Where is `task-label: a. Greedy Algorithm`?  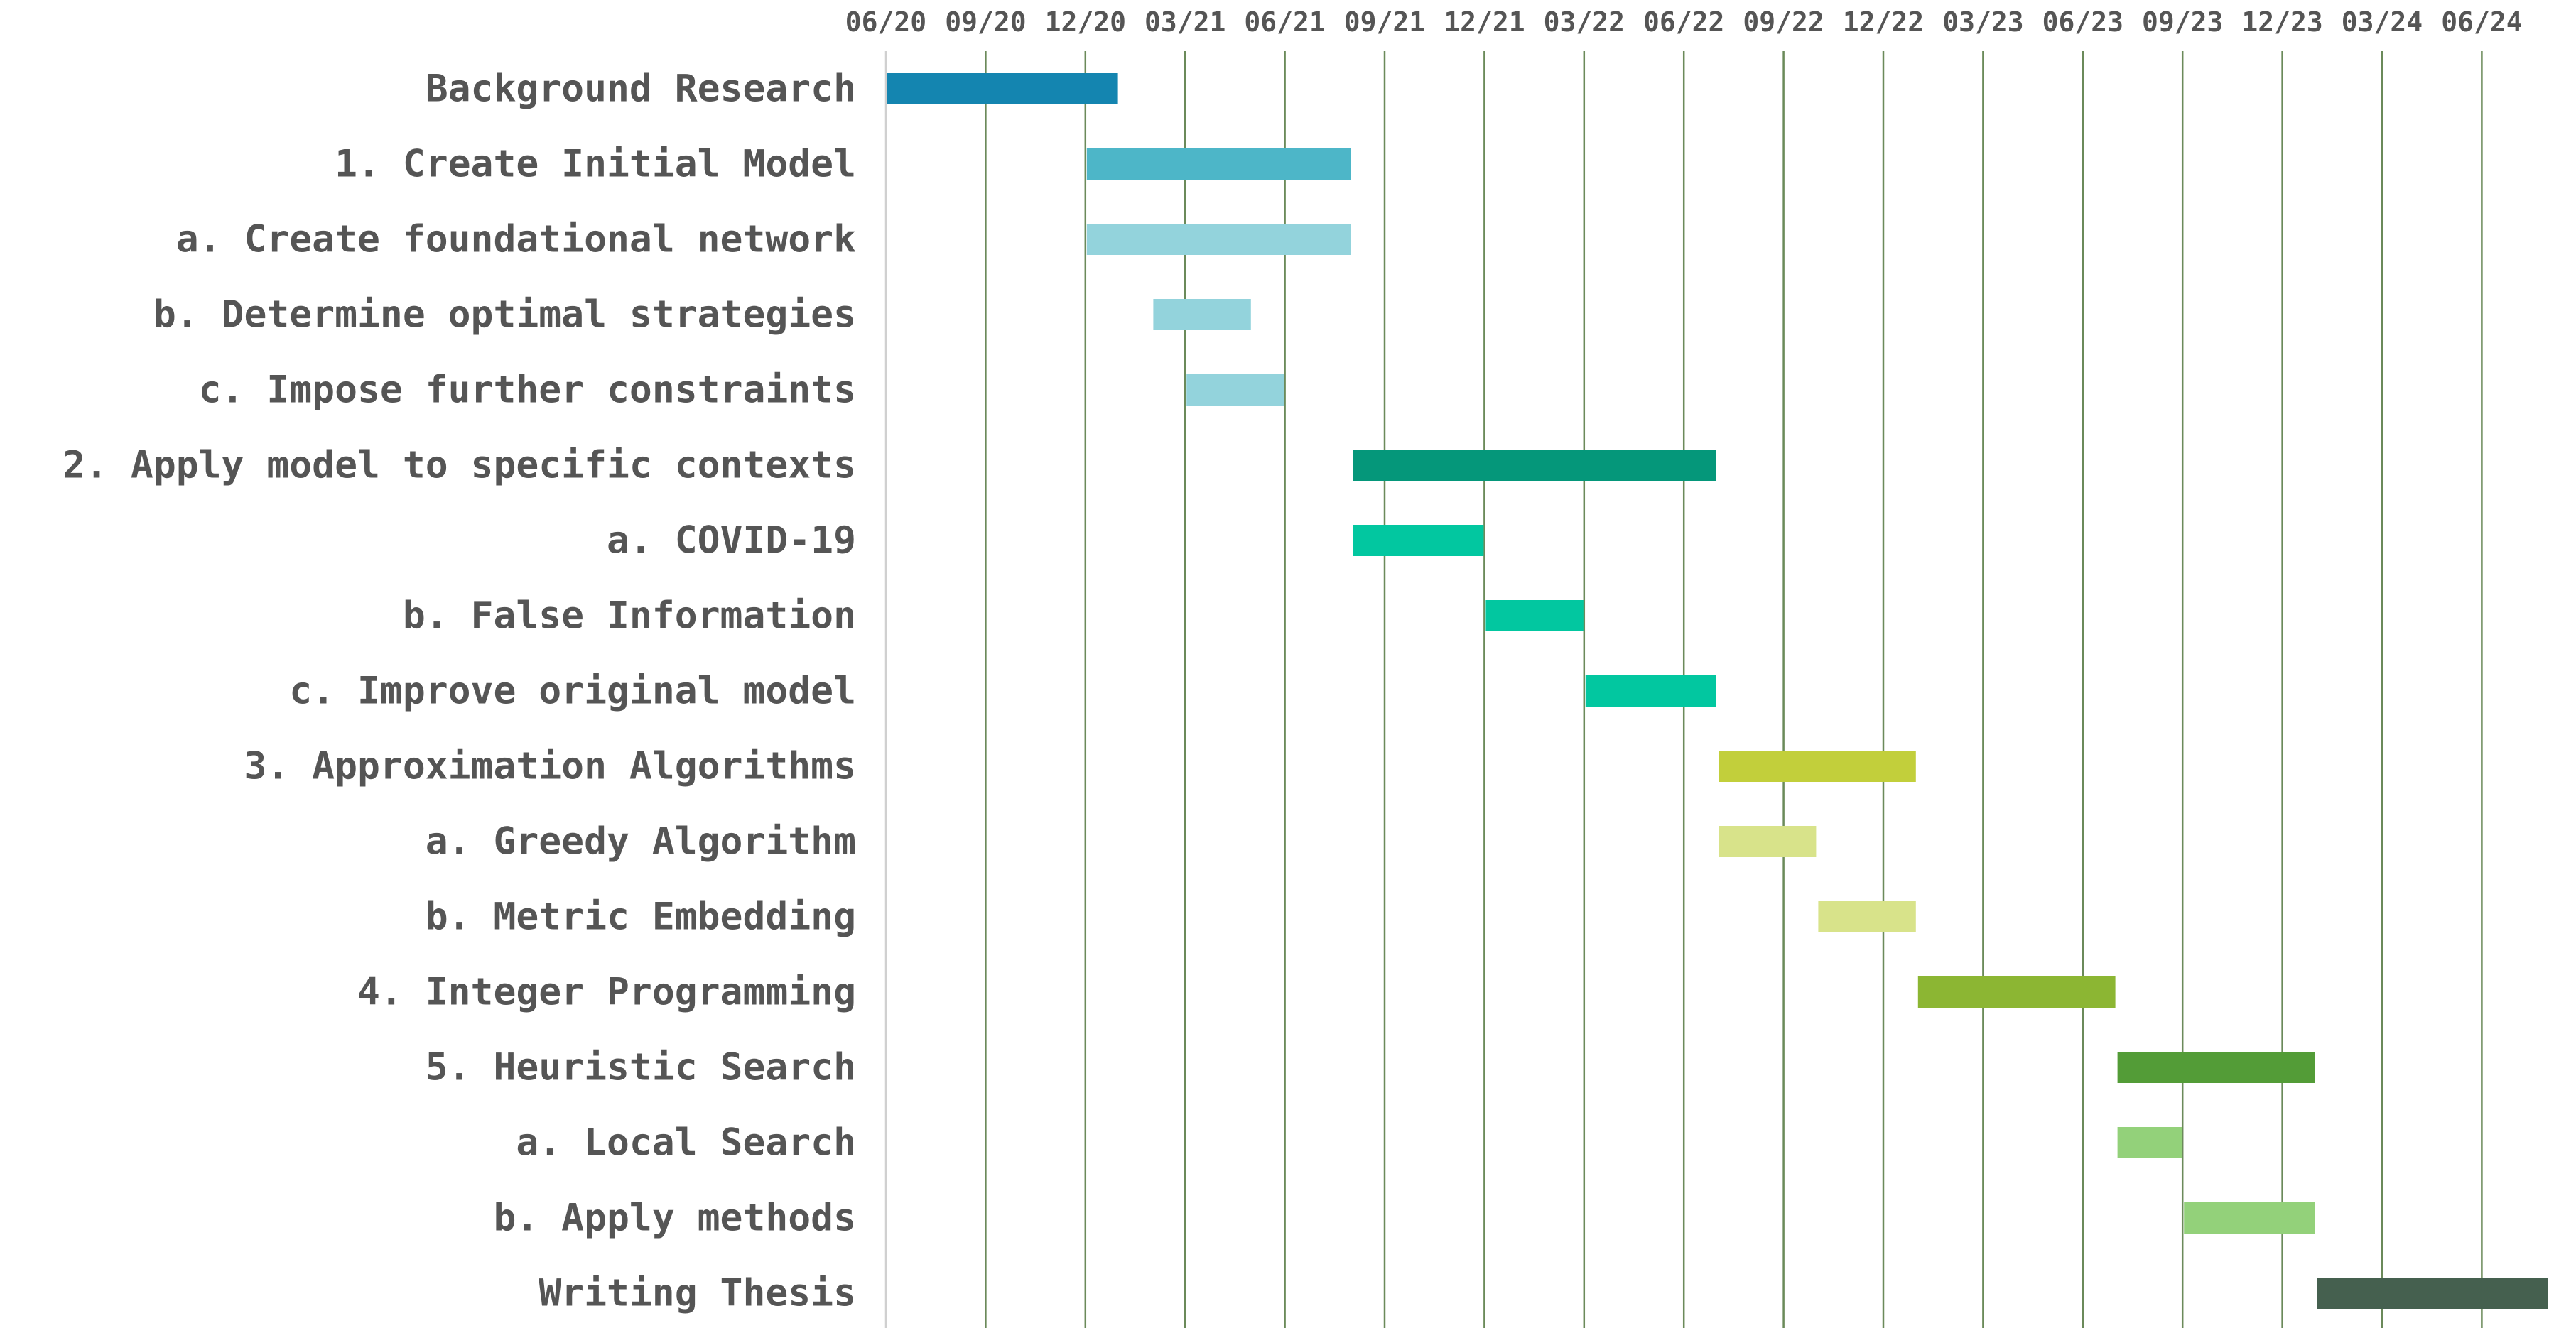
task-label: a. Greedy Algorithm is located at coordinates (641, 842).